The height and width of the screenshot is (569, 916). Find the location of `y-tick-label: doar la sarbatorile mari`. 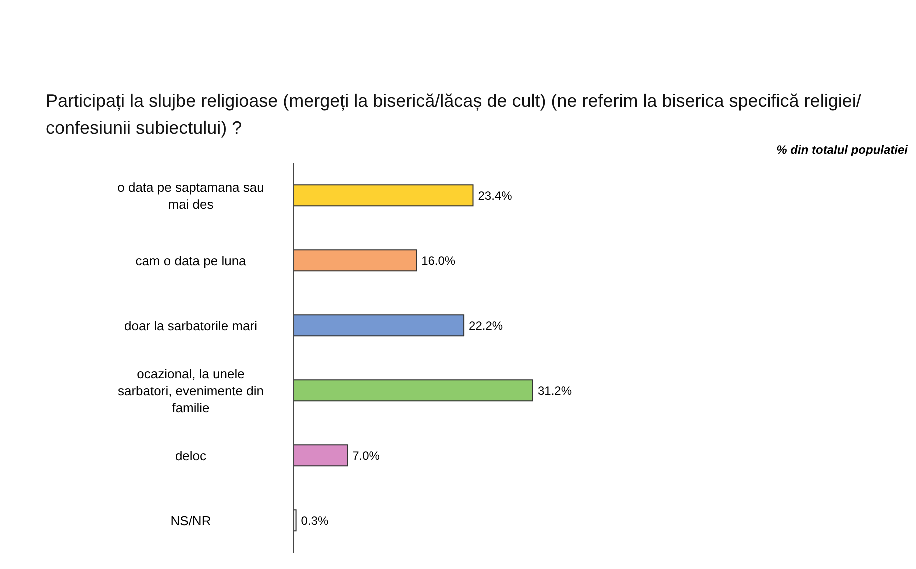

y-tick-label: doar la sarbatorile mari is located at coordinates (191, 325).